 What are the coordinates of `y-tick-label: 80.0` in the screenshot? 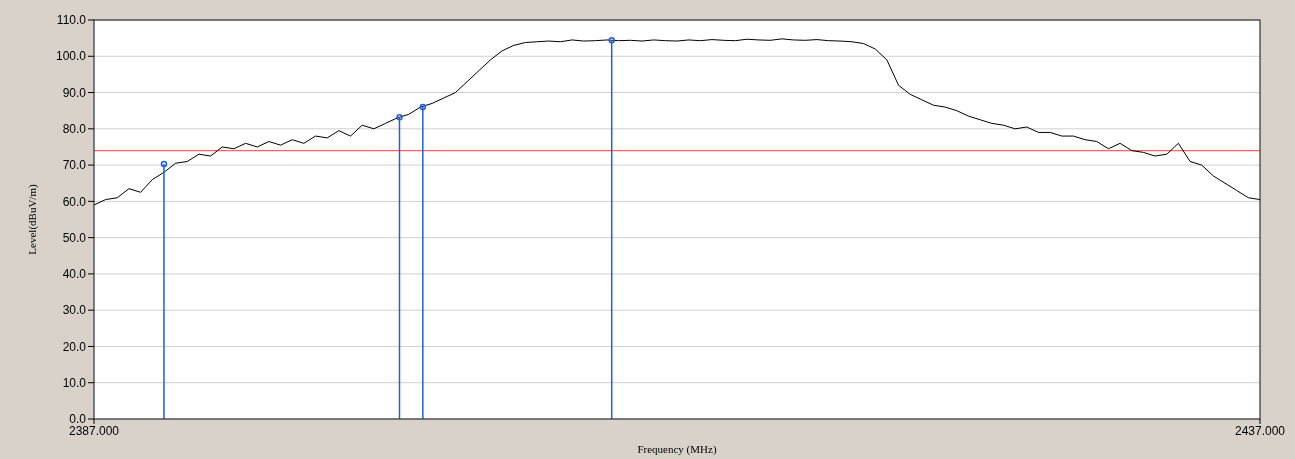 It's located at (74, 129).